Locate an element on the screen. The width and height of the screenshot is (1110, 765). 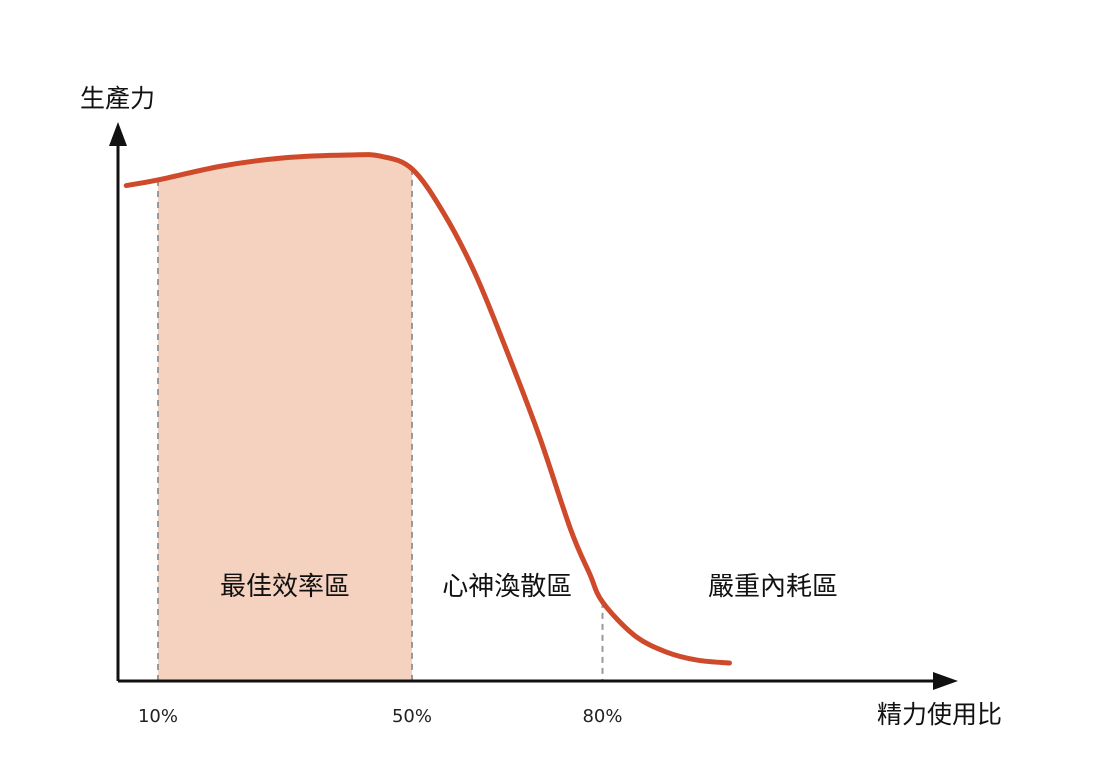
x-axis-title: 精力使用比 is located at coordinates (939, 714).